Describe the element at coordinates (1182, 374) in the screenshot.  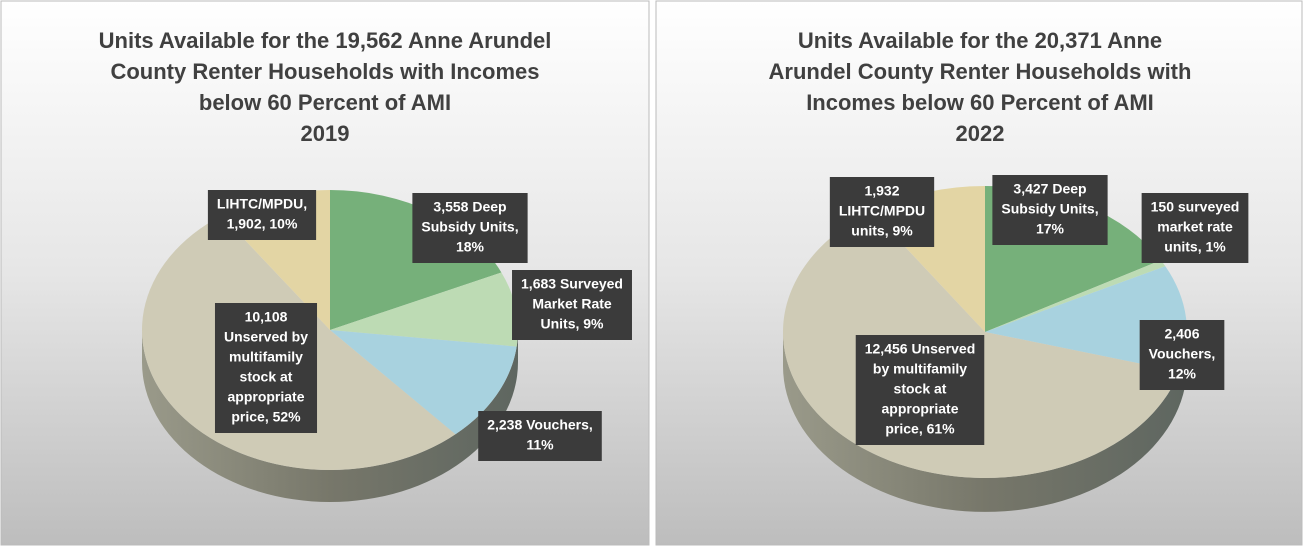
I see `data-label: 12%` at that location.